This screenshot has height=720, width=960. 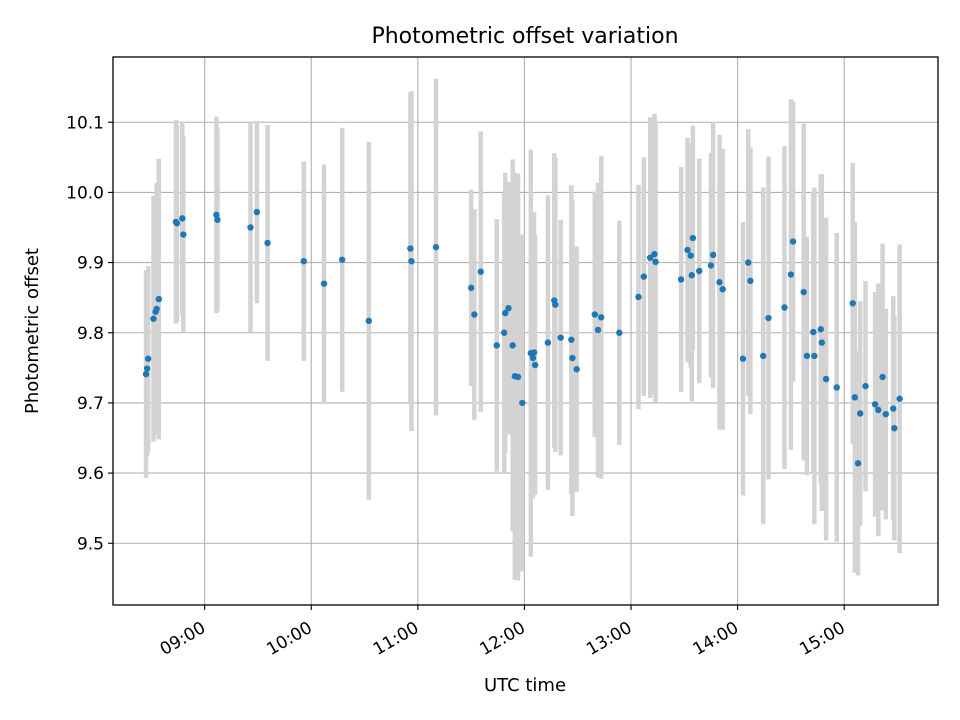 What do you see at coordinates (32, 331) in the screenshot?
I see `y-axis-label: Photometric offset` at bounding box center [32, 331].